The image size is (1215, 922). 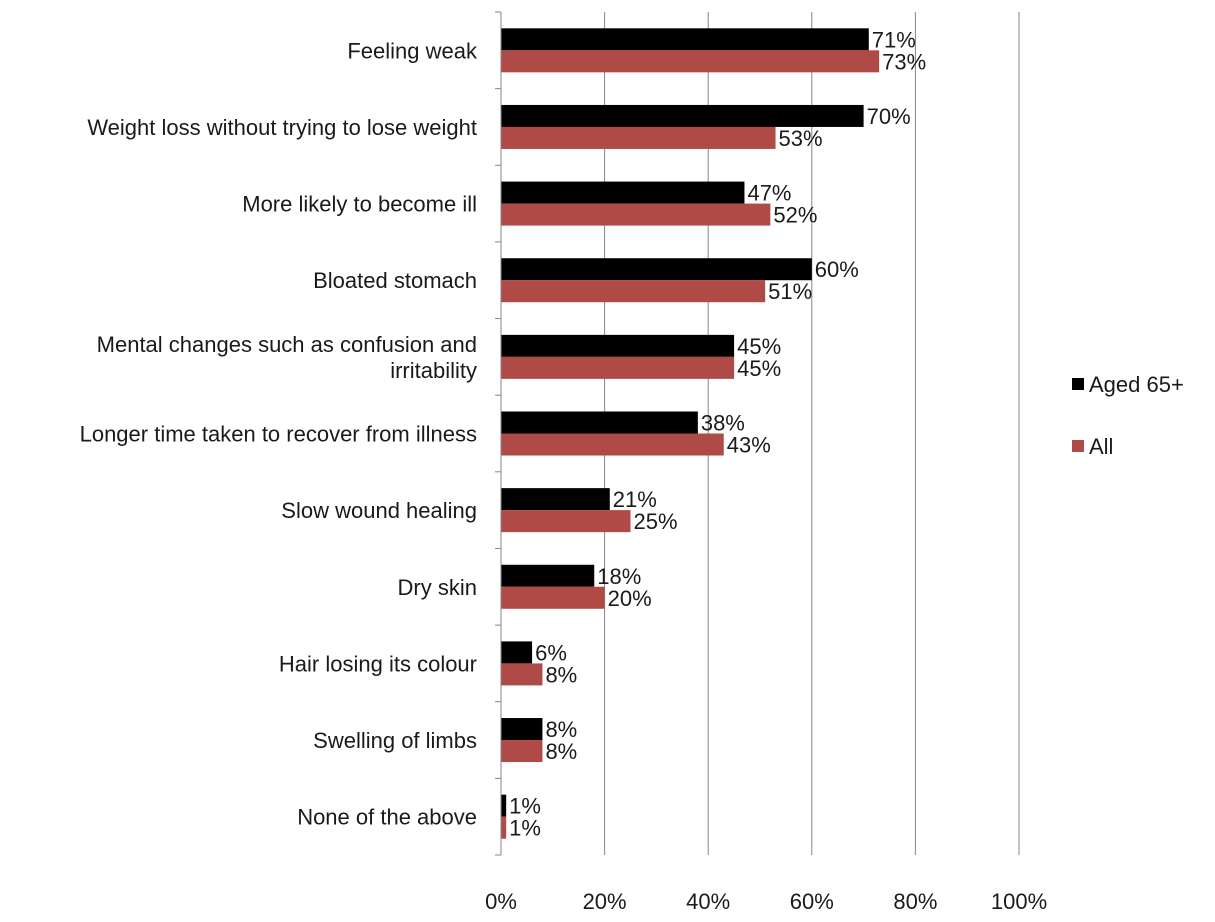 I want to click on data-label: 43%, so click(x=749, y=445).